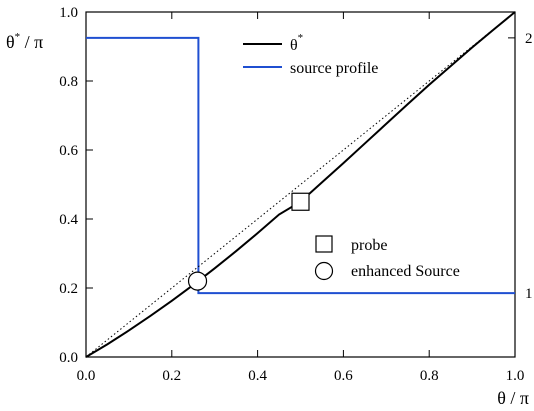 This screenshot has width=534, height=411. Describe the element at coordinates (68, 82) in the screenshot. I see `y-tick-label-4: 0.8` at that location.